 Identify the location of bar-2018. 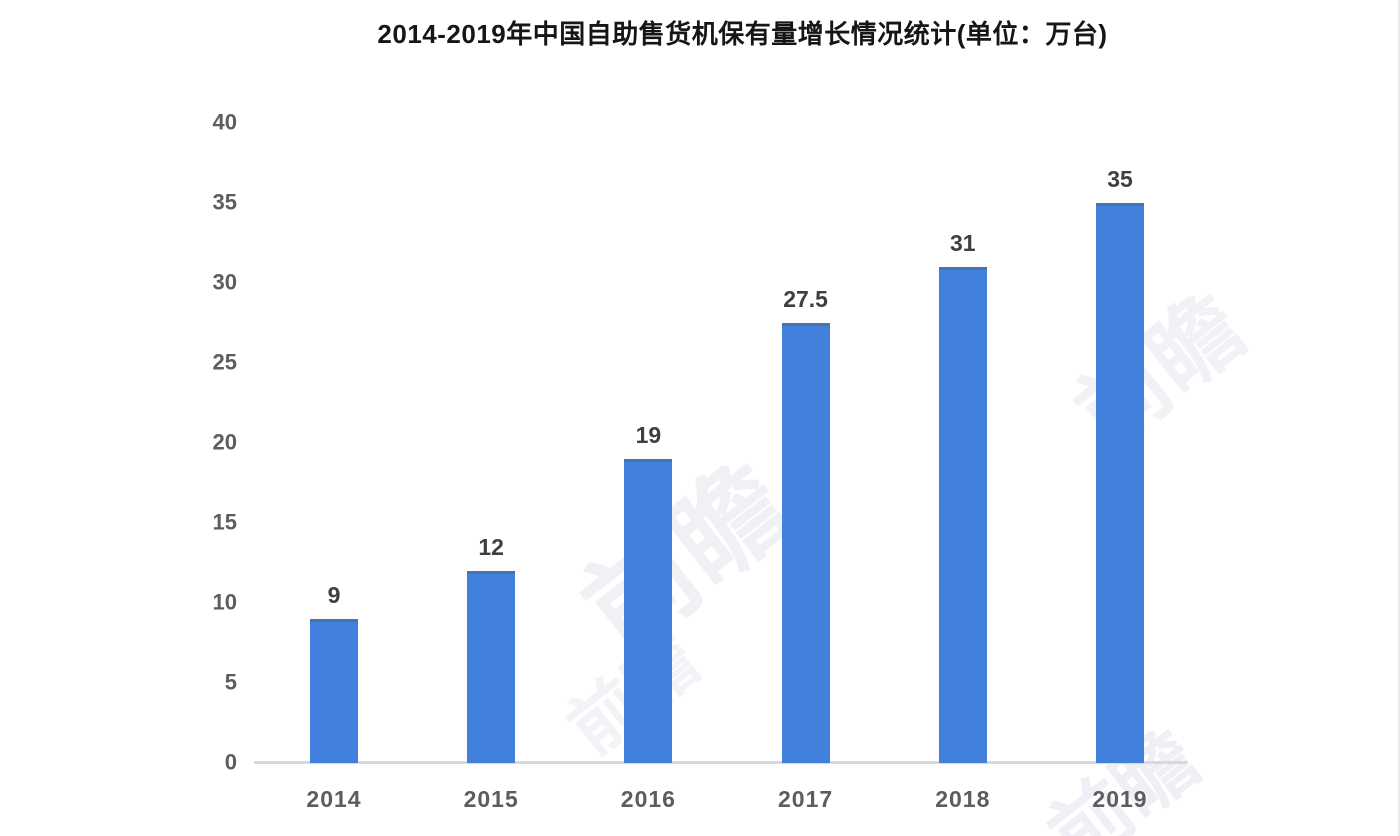
(962, 515).